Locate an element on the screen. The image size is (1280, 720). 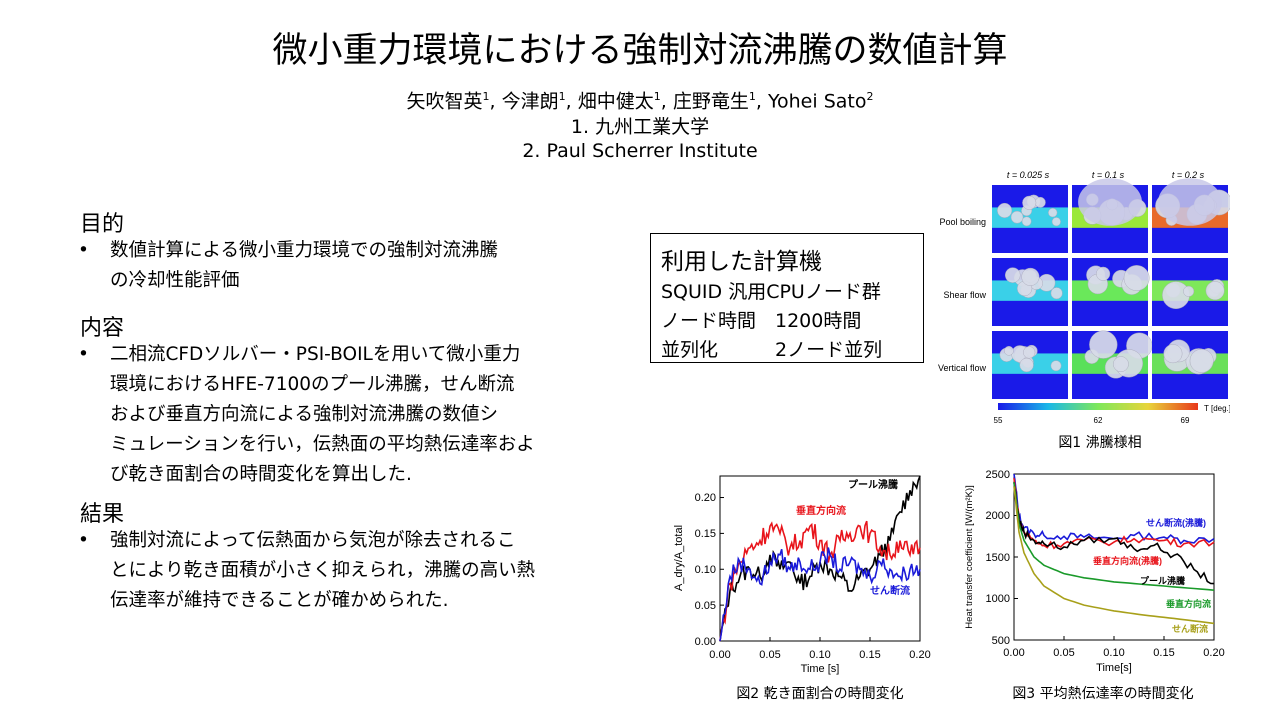
figure2-caption: 図2 乾き面割合の時間変化 is located at coordinates (820, 694).